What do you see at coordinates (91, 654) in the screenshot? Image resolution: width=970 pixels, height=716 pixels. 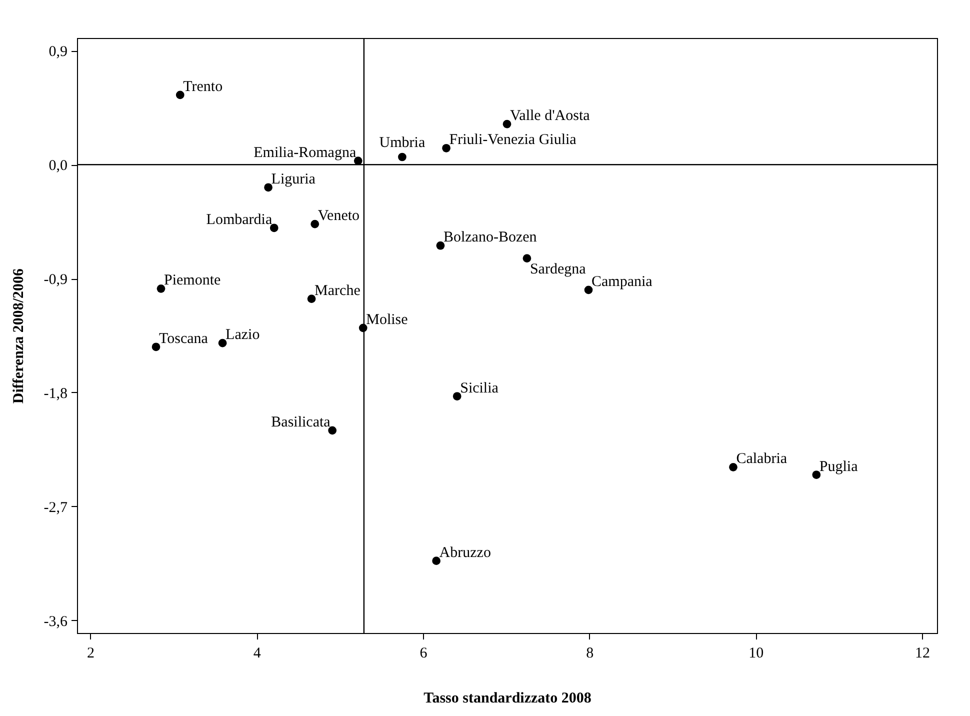 I see `x-tick-label: 2` at bounding box center [91, 654].